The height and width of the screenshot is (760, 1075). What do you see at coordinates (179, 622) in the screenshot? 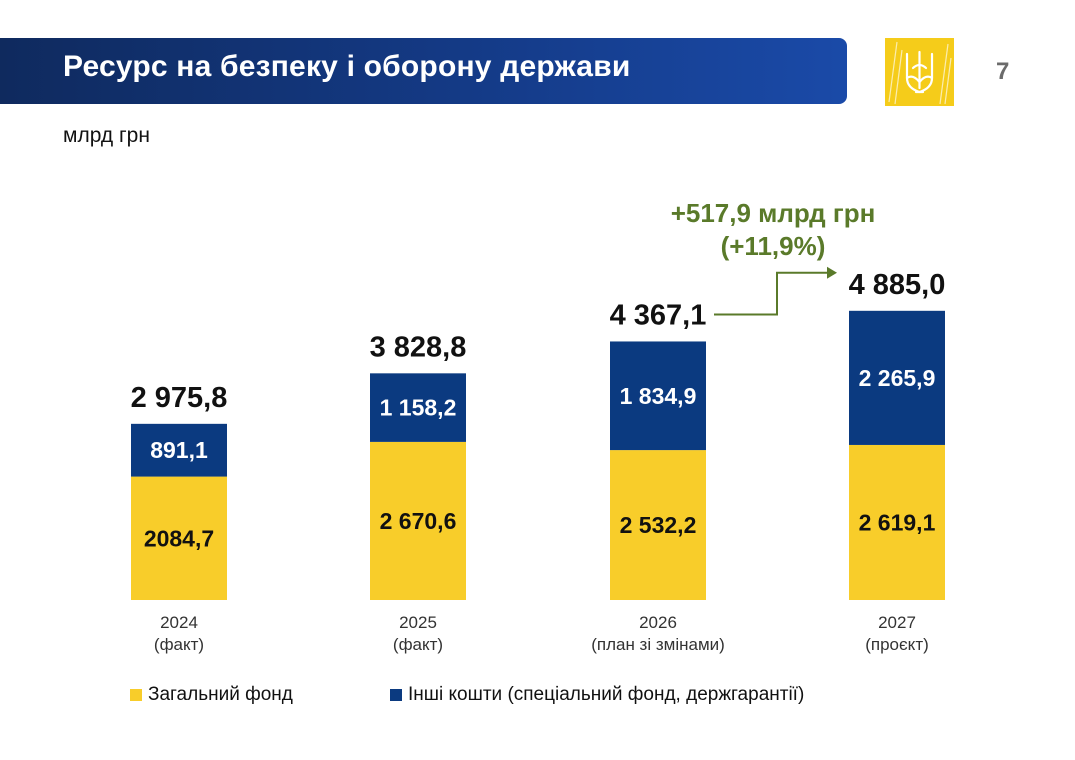
I see `x-tick-label: 2024` at bounding box center [179, 622].